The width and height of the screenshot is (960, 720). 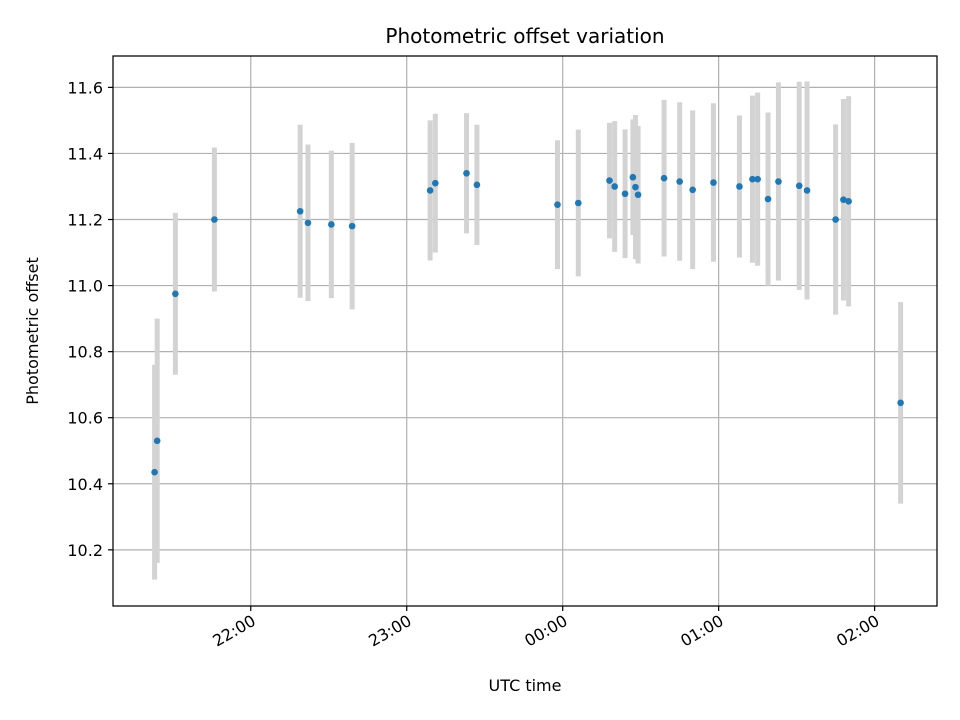 What do you see at coordinates (85, 484) in the screenshot?
I see `y-tick-label: 10.4` at bounding box center [85, 484].